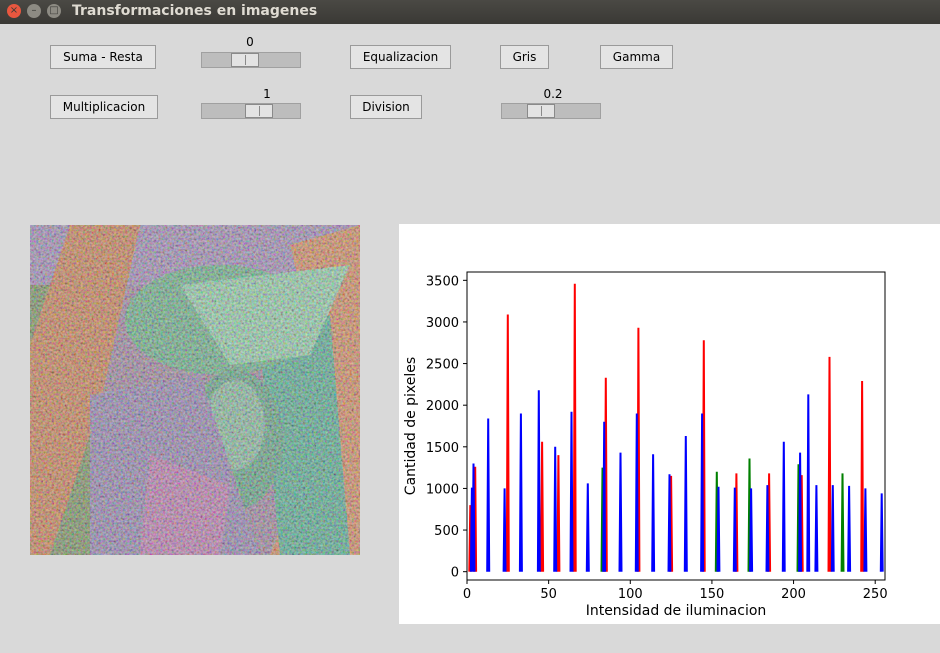  I want to click on y-tick-label: 3500, so click(442, 281).